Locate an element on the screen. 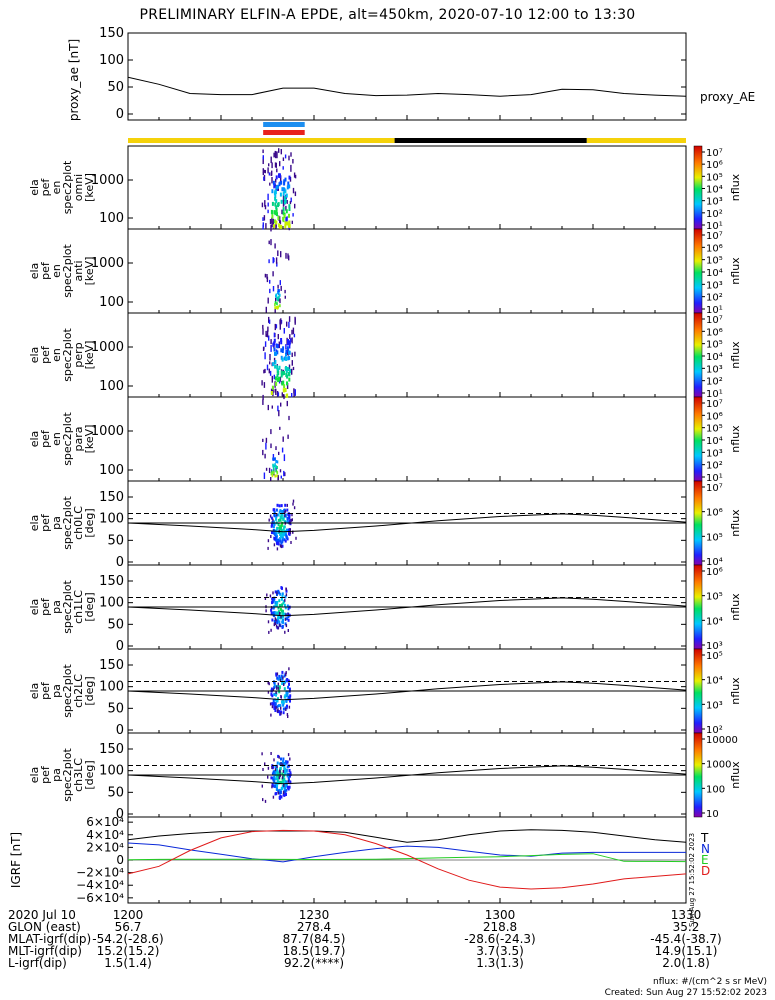  anti-ylabel-line: [keV] is located at coordinates (89, 271).